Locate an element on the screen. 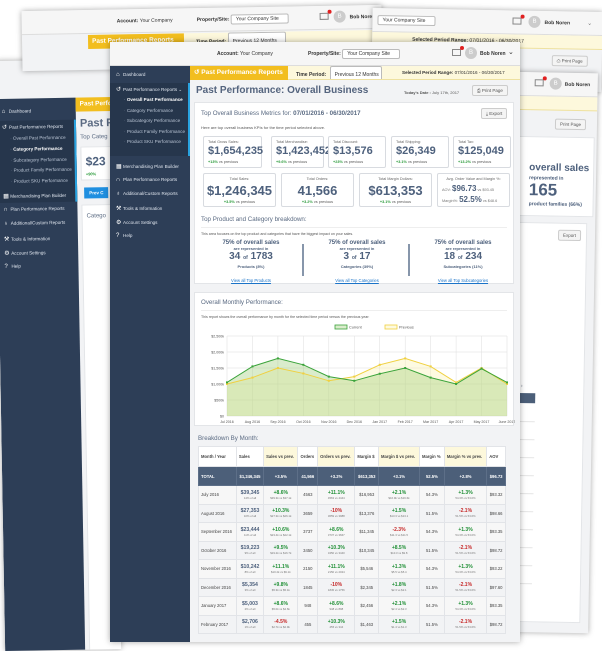 Image resolution: width=602 pixels, height=651 pixels. export-button: Export is located at coordinates (569, 235).